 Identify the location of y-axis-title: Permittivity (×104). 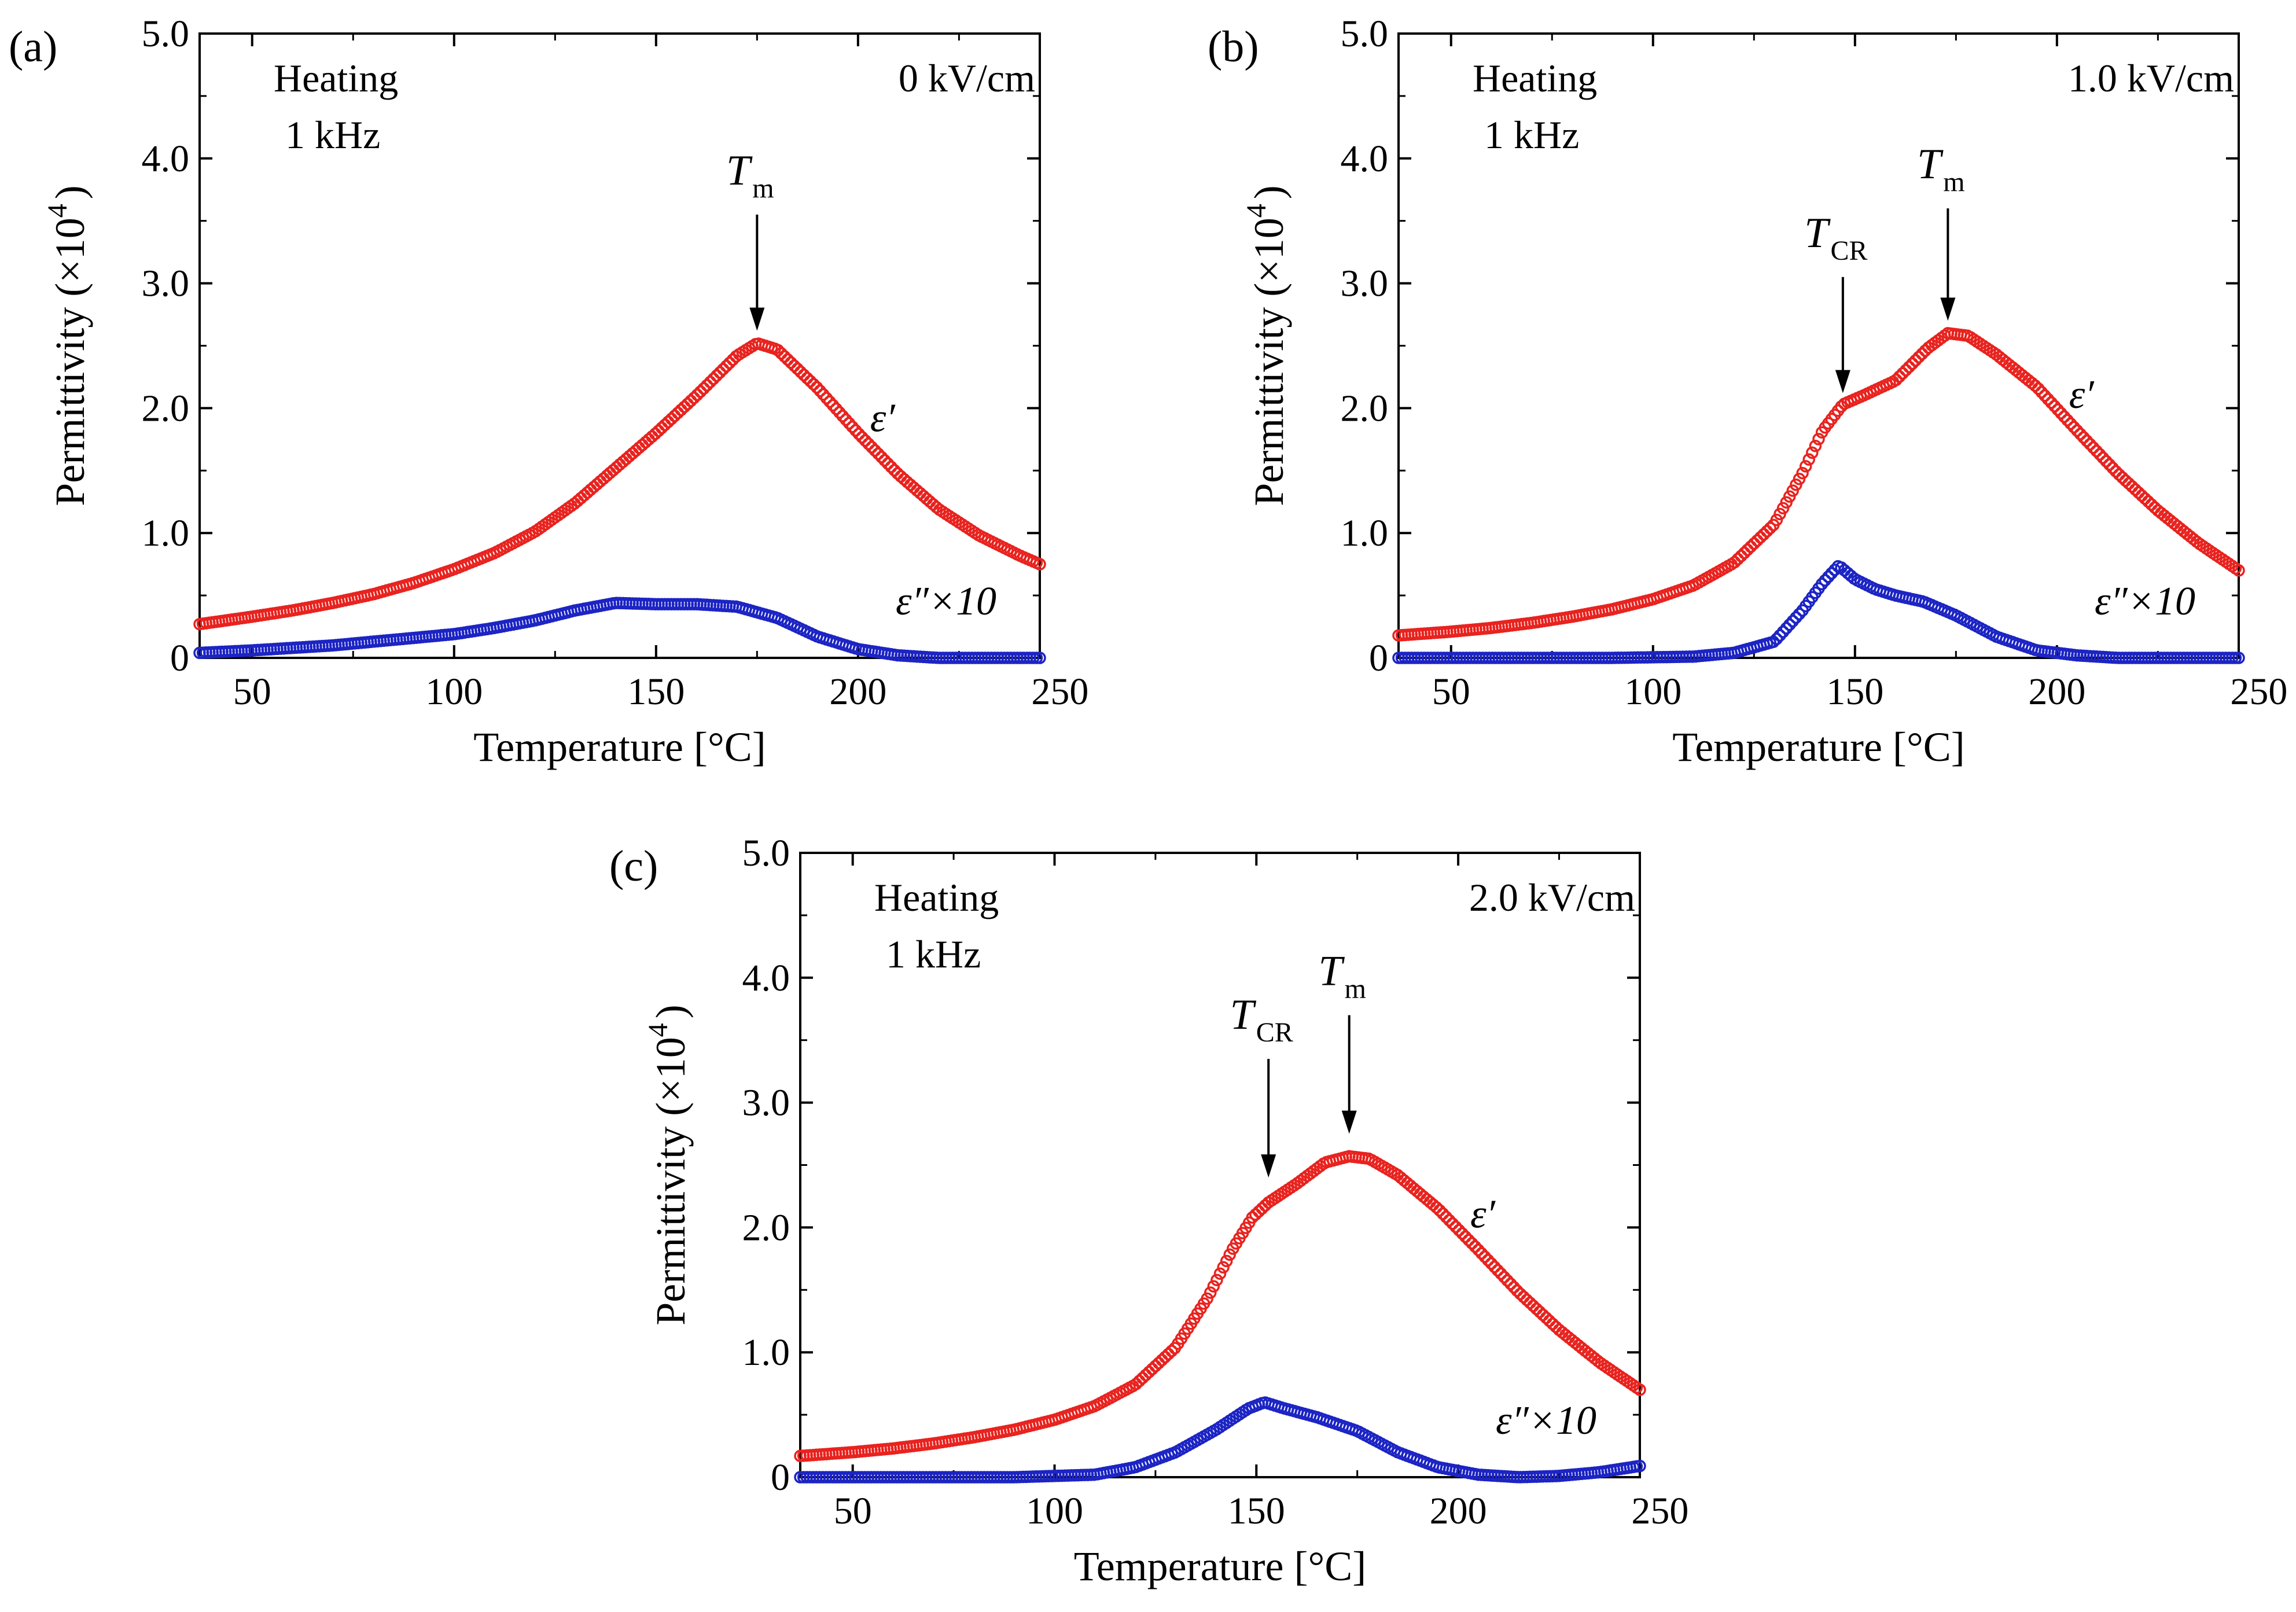
(67, 345).